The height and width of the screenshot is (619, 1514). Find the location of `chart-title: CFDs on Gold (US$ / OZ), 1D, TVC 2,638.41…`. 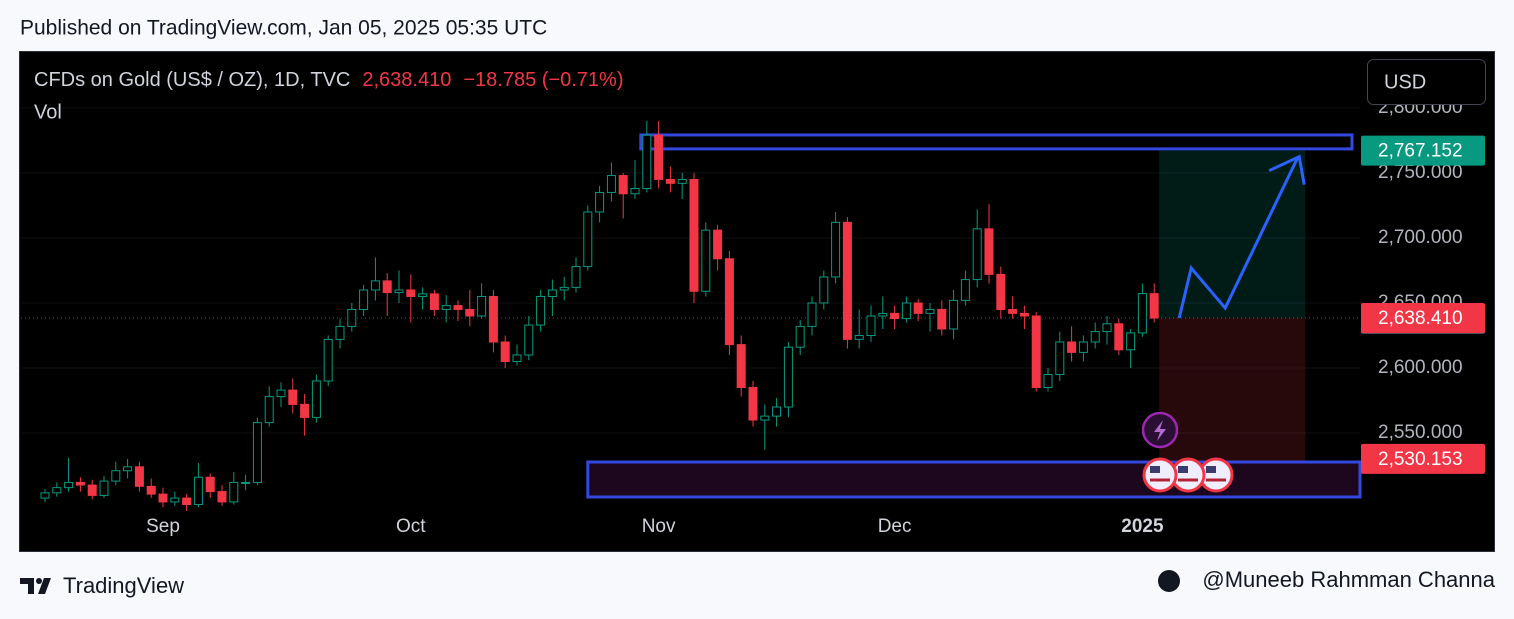

chart-title: CFDs on Gold (US$ / OZ), 1D, TVC 2,638.41… is located at coordinates (328, 80).